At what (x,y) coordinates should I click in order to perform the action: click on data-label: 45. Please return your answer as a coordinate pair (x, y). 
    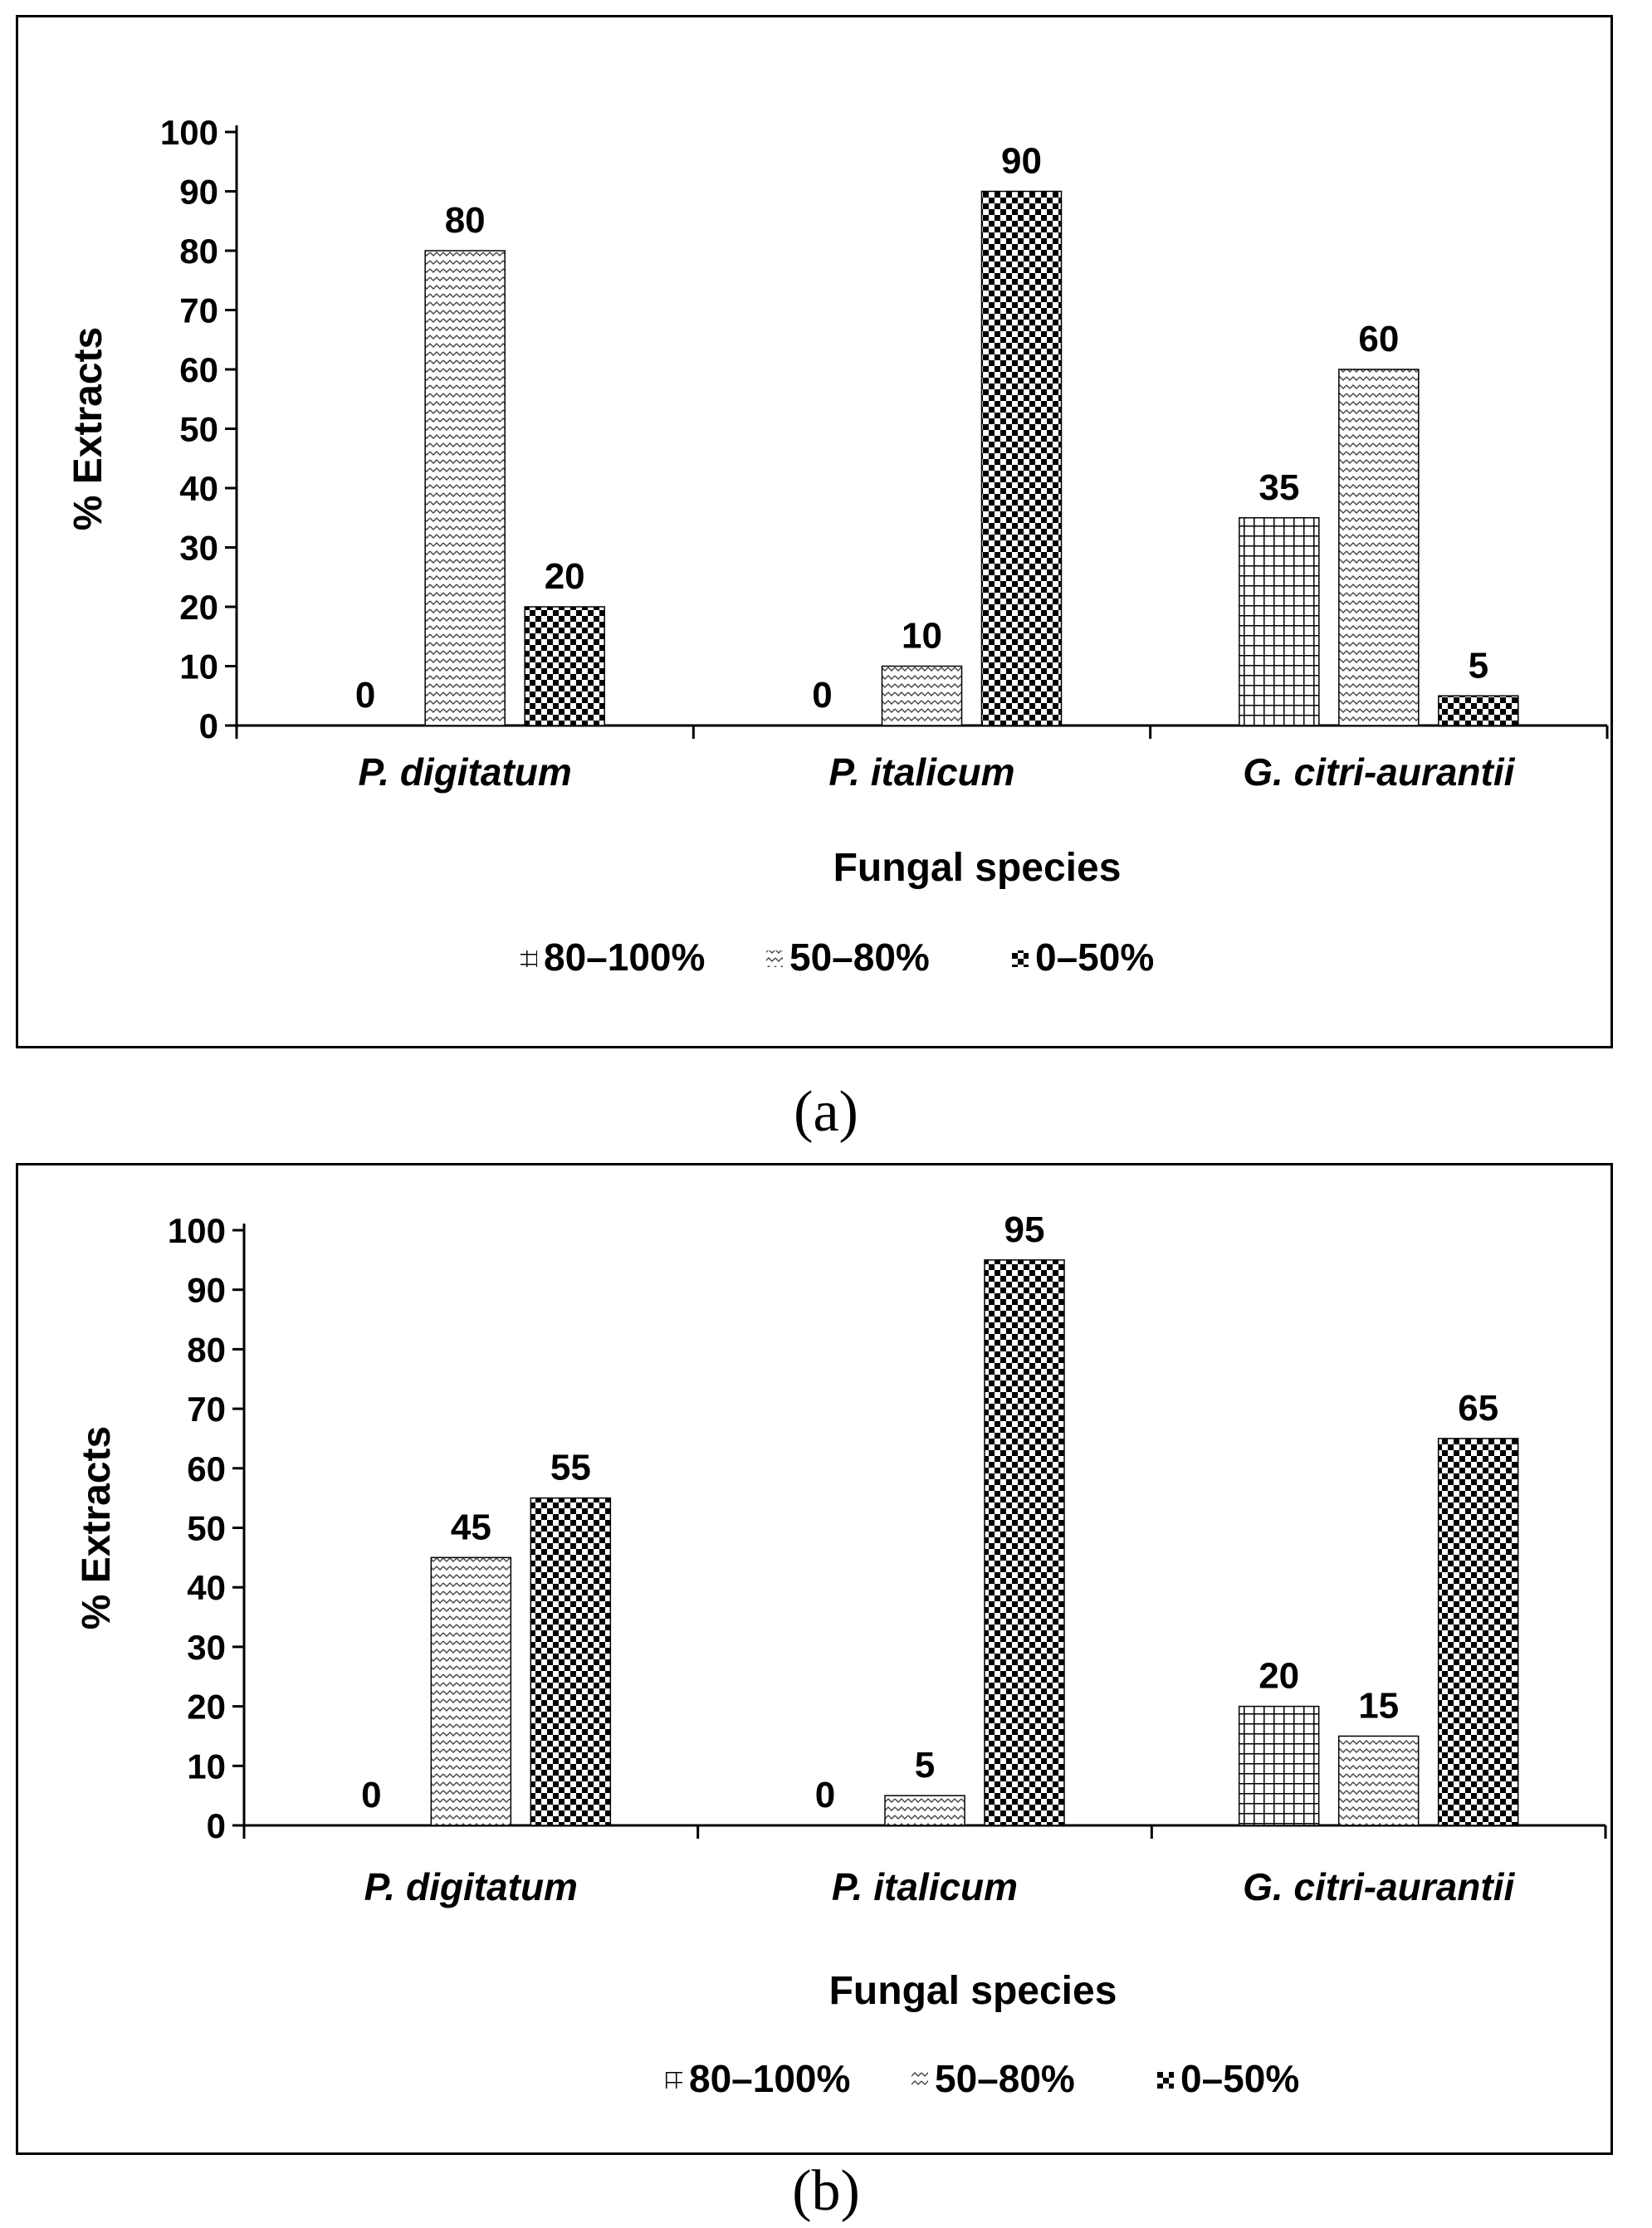
    Looking at the image, I should click on (471, 1527).